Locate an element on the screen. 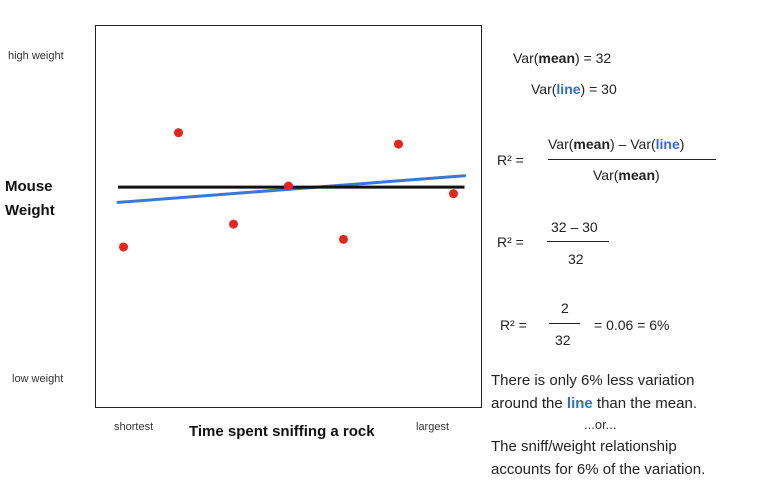 This screenshot has width=759, height=492. y-axis-high-label: high weight is located at coordinates (36, 56).